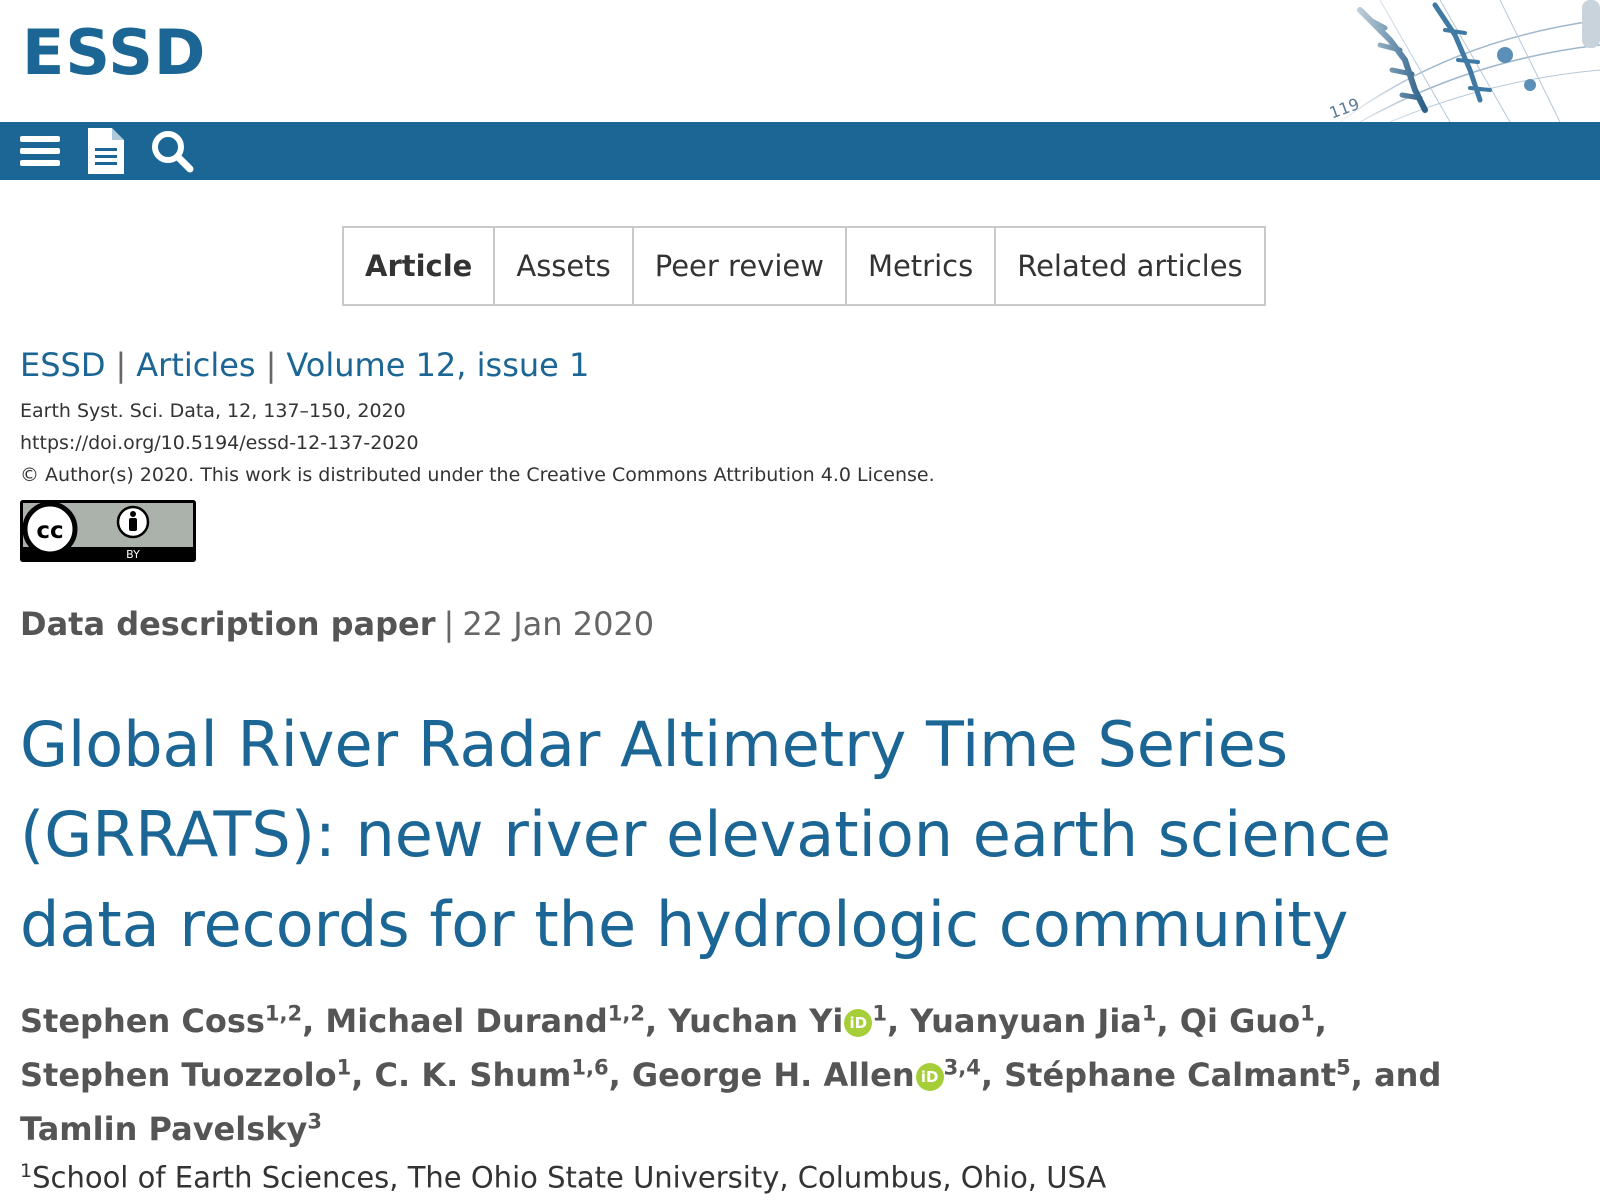 Image resolution: width=1600 pixels, height=1200 pixels. Describe the element at coordinates (800, 151) in the screenshot. I see `top-navbar` at that location.